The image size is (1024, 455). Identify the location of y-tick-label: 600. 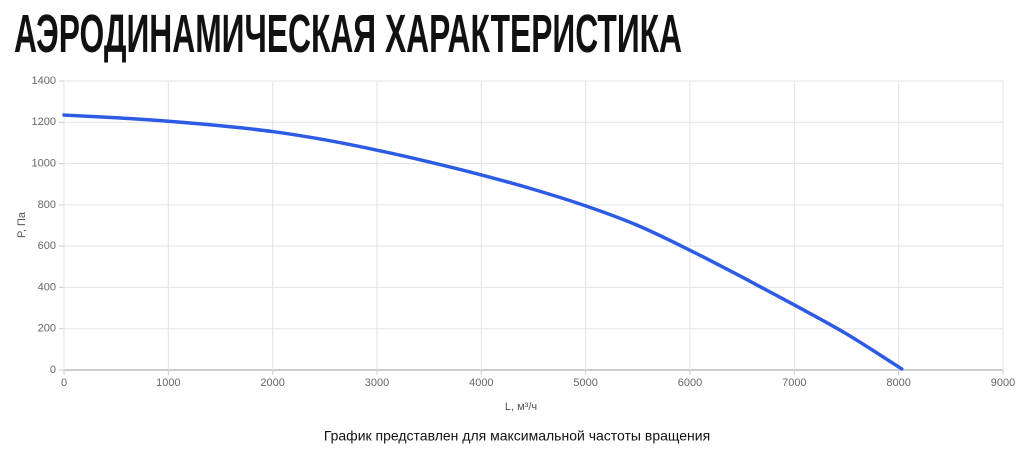
(47, 246).